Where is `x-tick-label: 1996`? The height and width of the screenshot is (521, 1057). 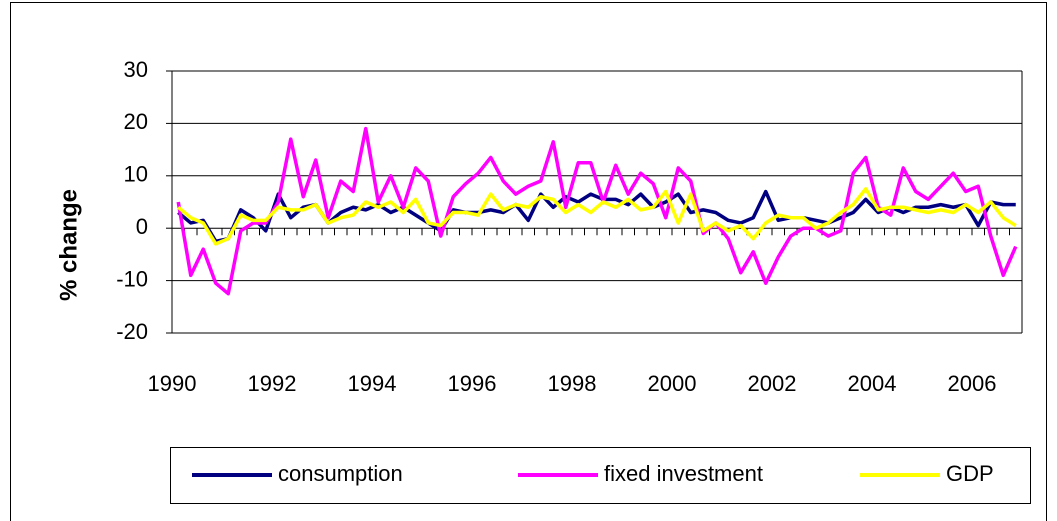
x-tick-label: 1996 is located at coordinates (472, 383).